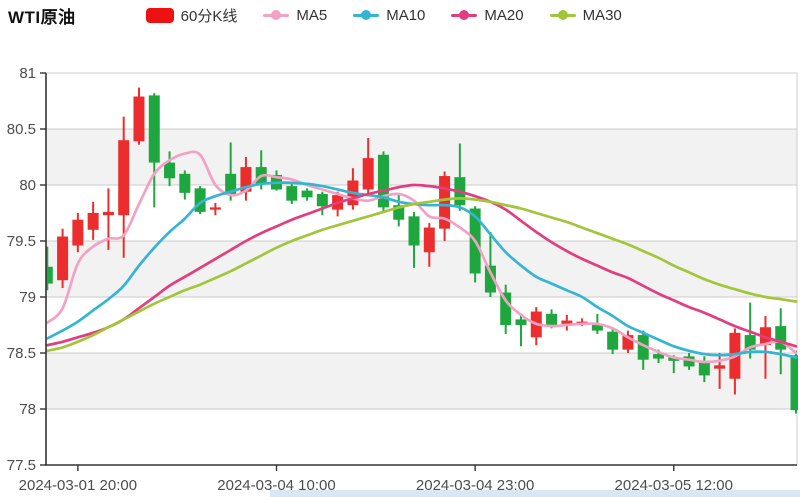 The width and height of the screenshot is (800, 497). What do you see at coordinates (21, 465) in the screenshot?
I see `y-axis-label: 77.5` at bounding box center [21, 465].